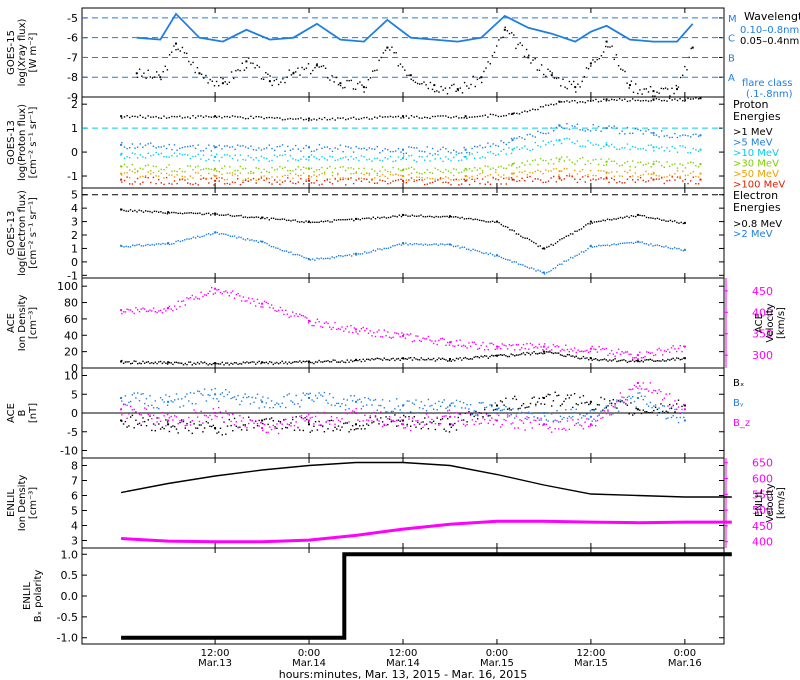 The height and width of the screenshot is (680, 800). What do you see at coordinates (309, 663) in the screenshot?
I see `x-tick-date: Mar.14` at bounding box center [309, 663].